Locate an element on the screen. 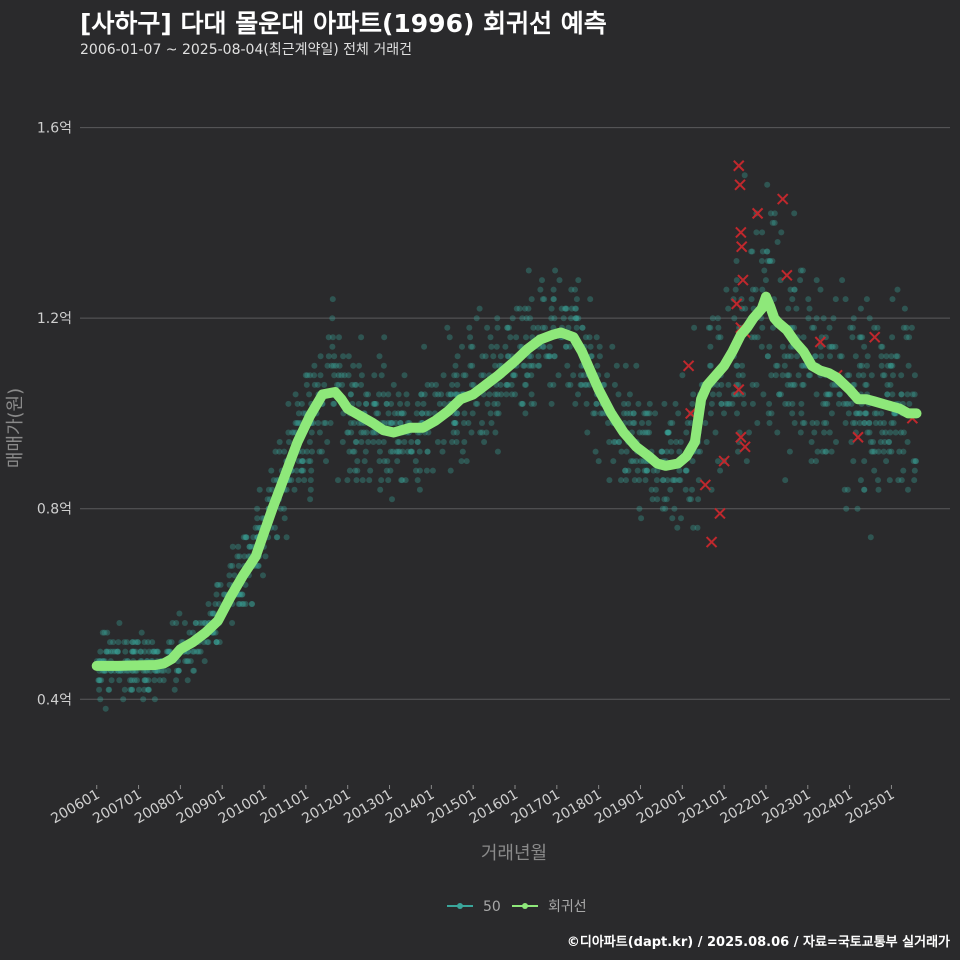  y-tick-label: 1.6억 is located at coordinates (54, 129).